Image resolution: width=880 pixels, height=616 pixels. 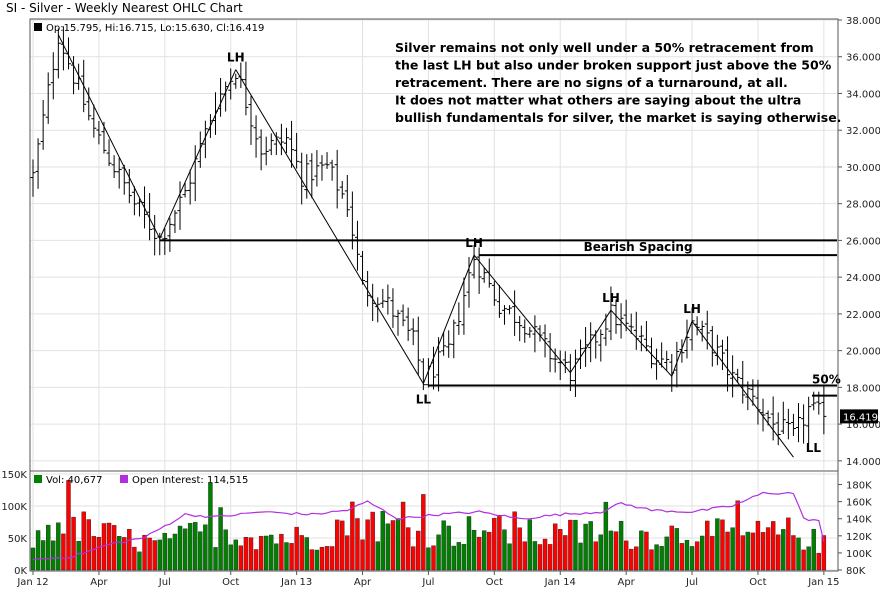 I want to click on price-tick-label: 22.000, so click(x=863, y=315).